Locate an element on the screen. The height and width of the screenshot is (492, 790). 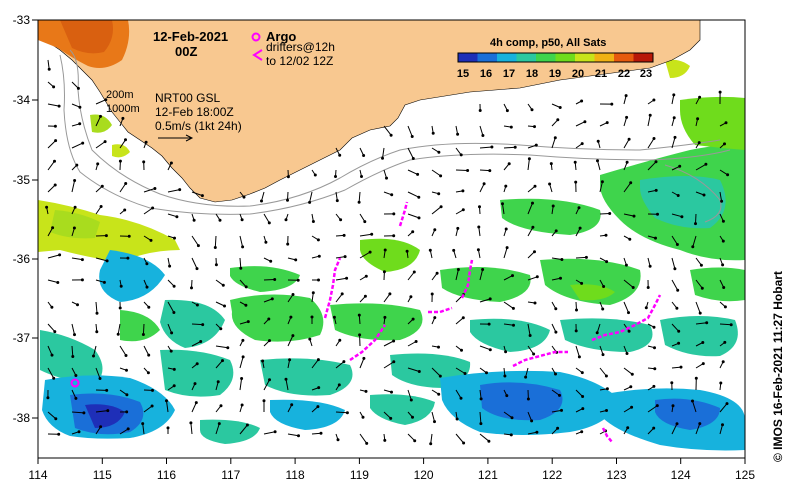
colorbar-tick: 19 is located at coordinates (555, 74).